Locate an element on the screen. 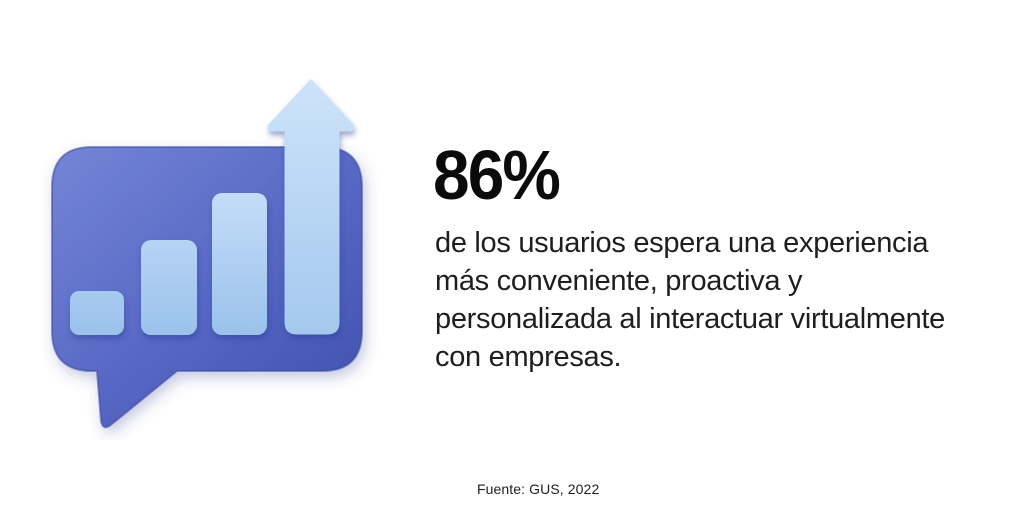 The width and height of the screenshot is (1024, 512). stat-description-line: con empresas. is located at coordinates (528, 357).